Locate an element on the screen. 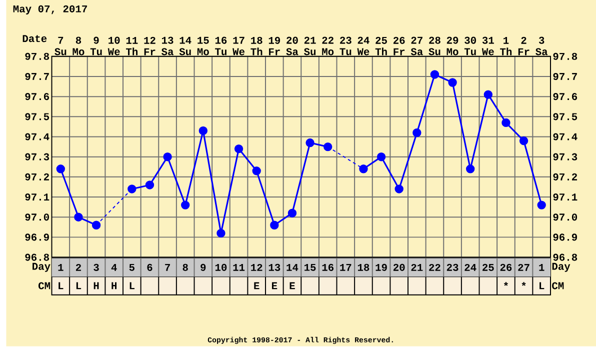 Image resolution: width=596 pixels, height=347 pixels. x-tick-label: 18 Th is located at coordinates (256, 46).